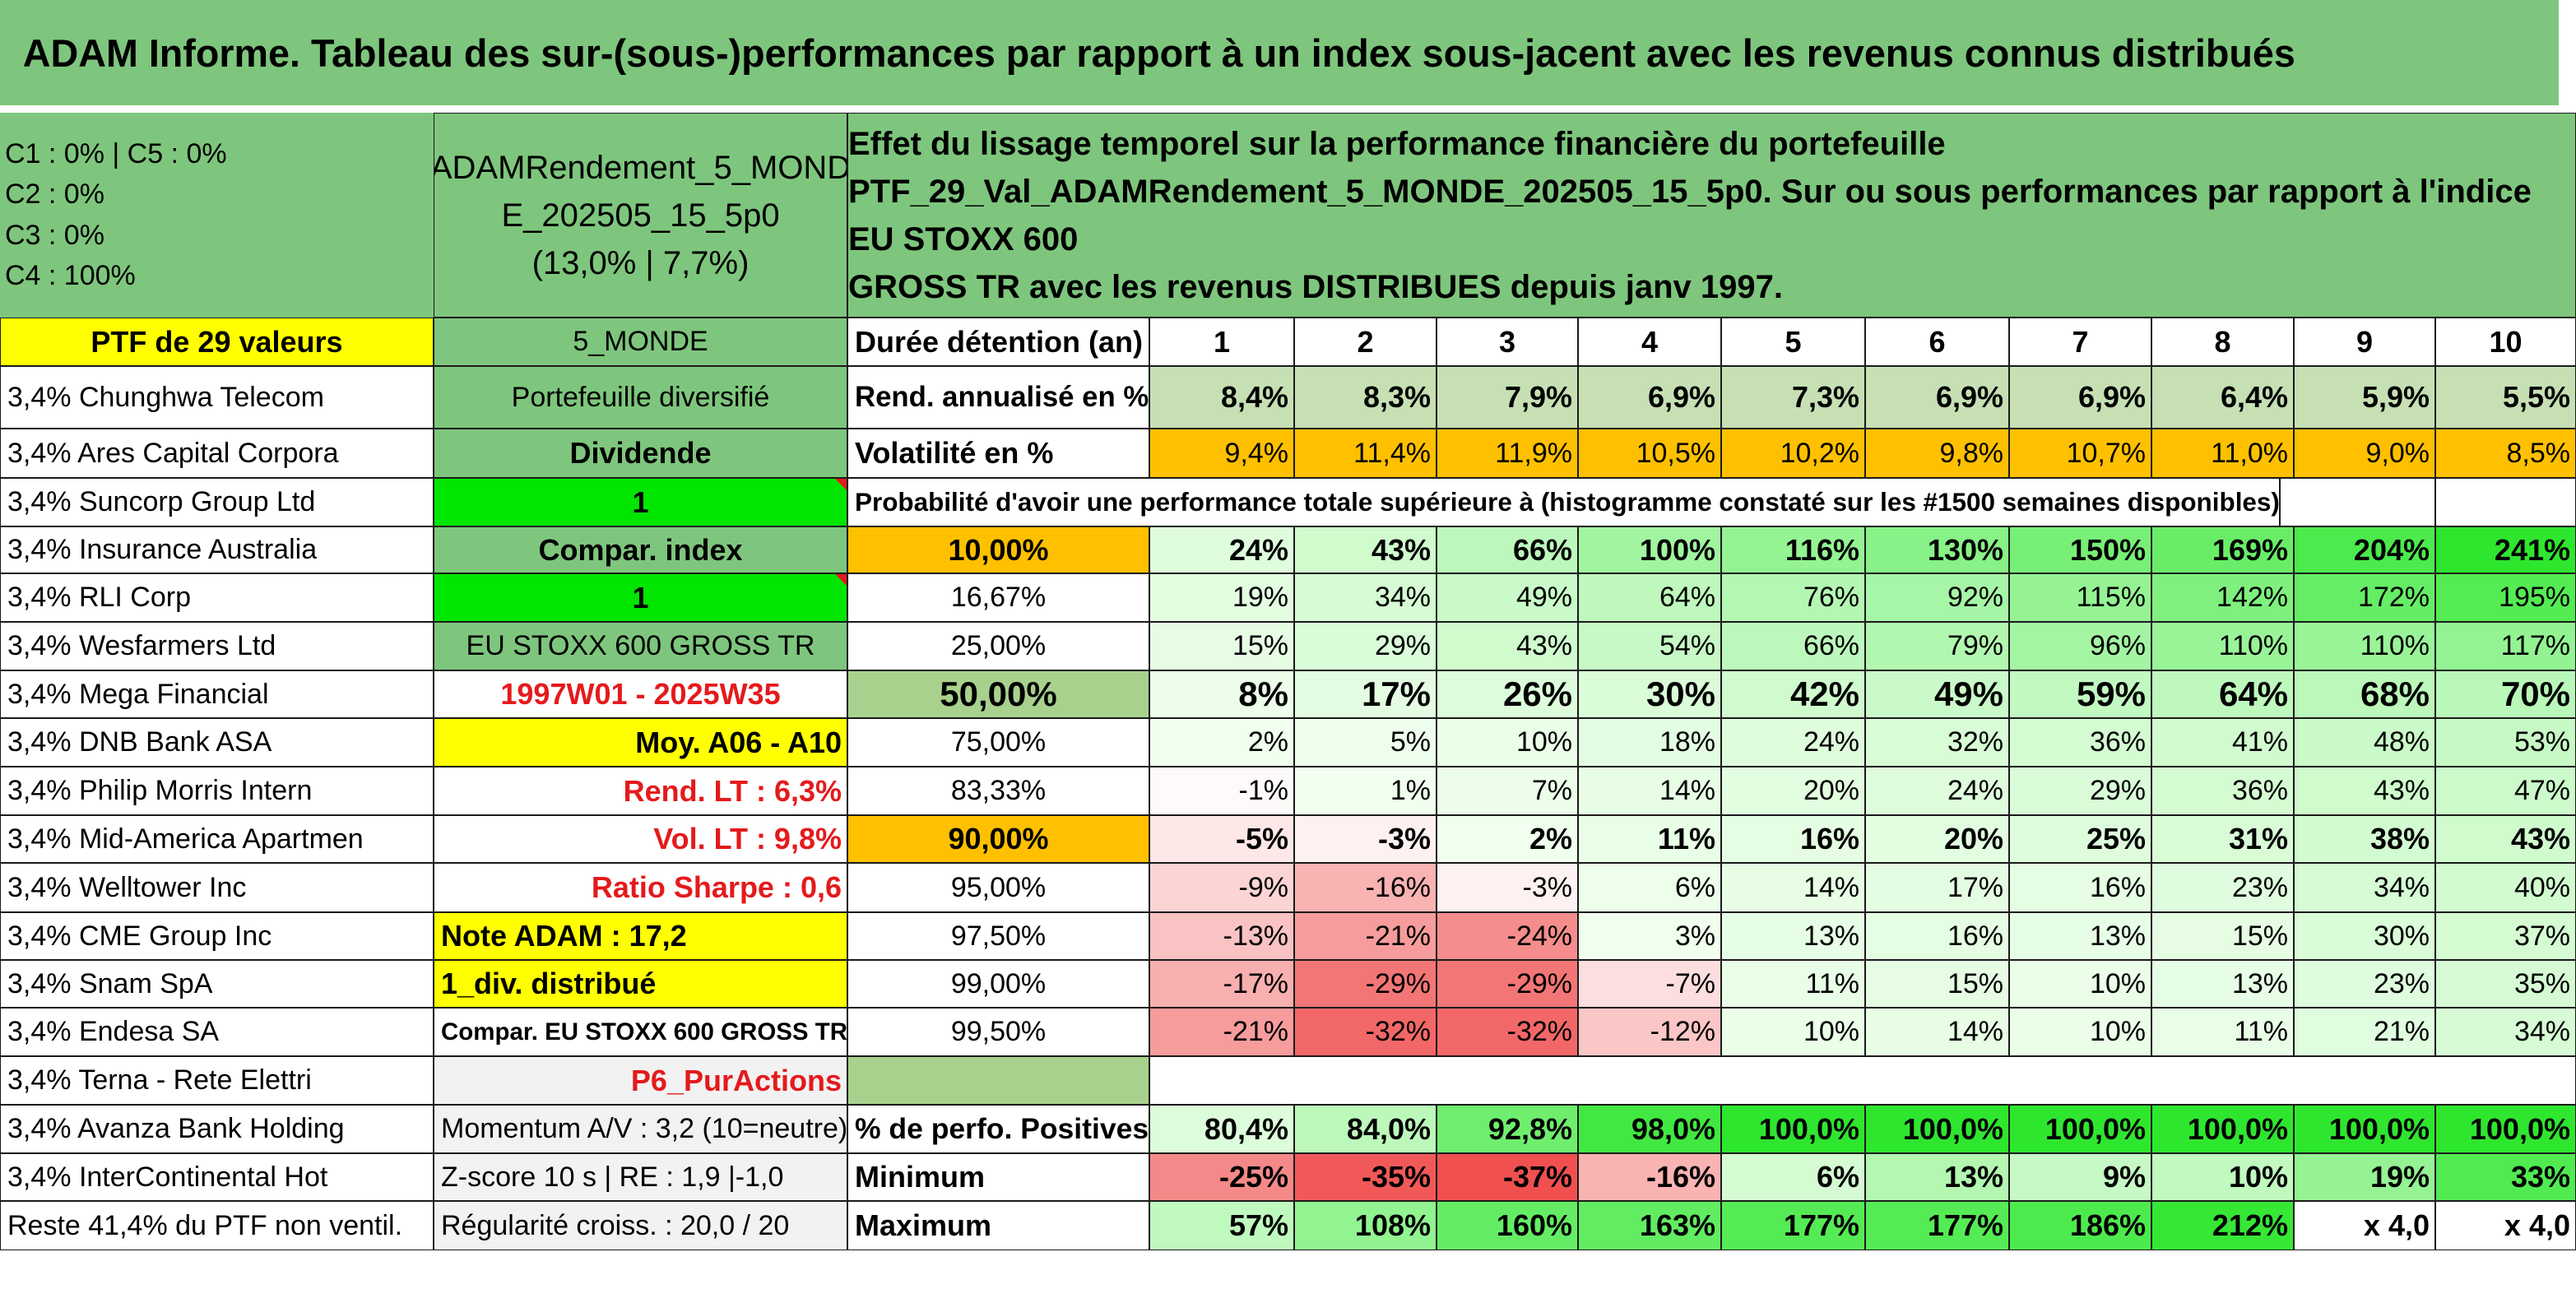 The height and width of the screenshot is (1289, 2576). Describe the element at coordinates (2365, 1225) in the screenshot. I see `max-value: x 4,0` at that location.